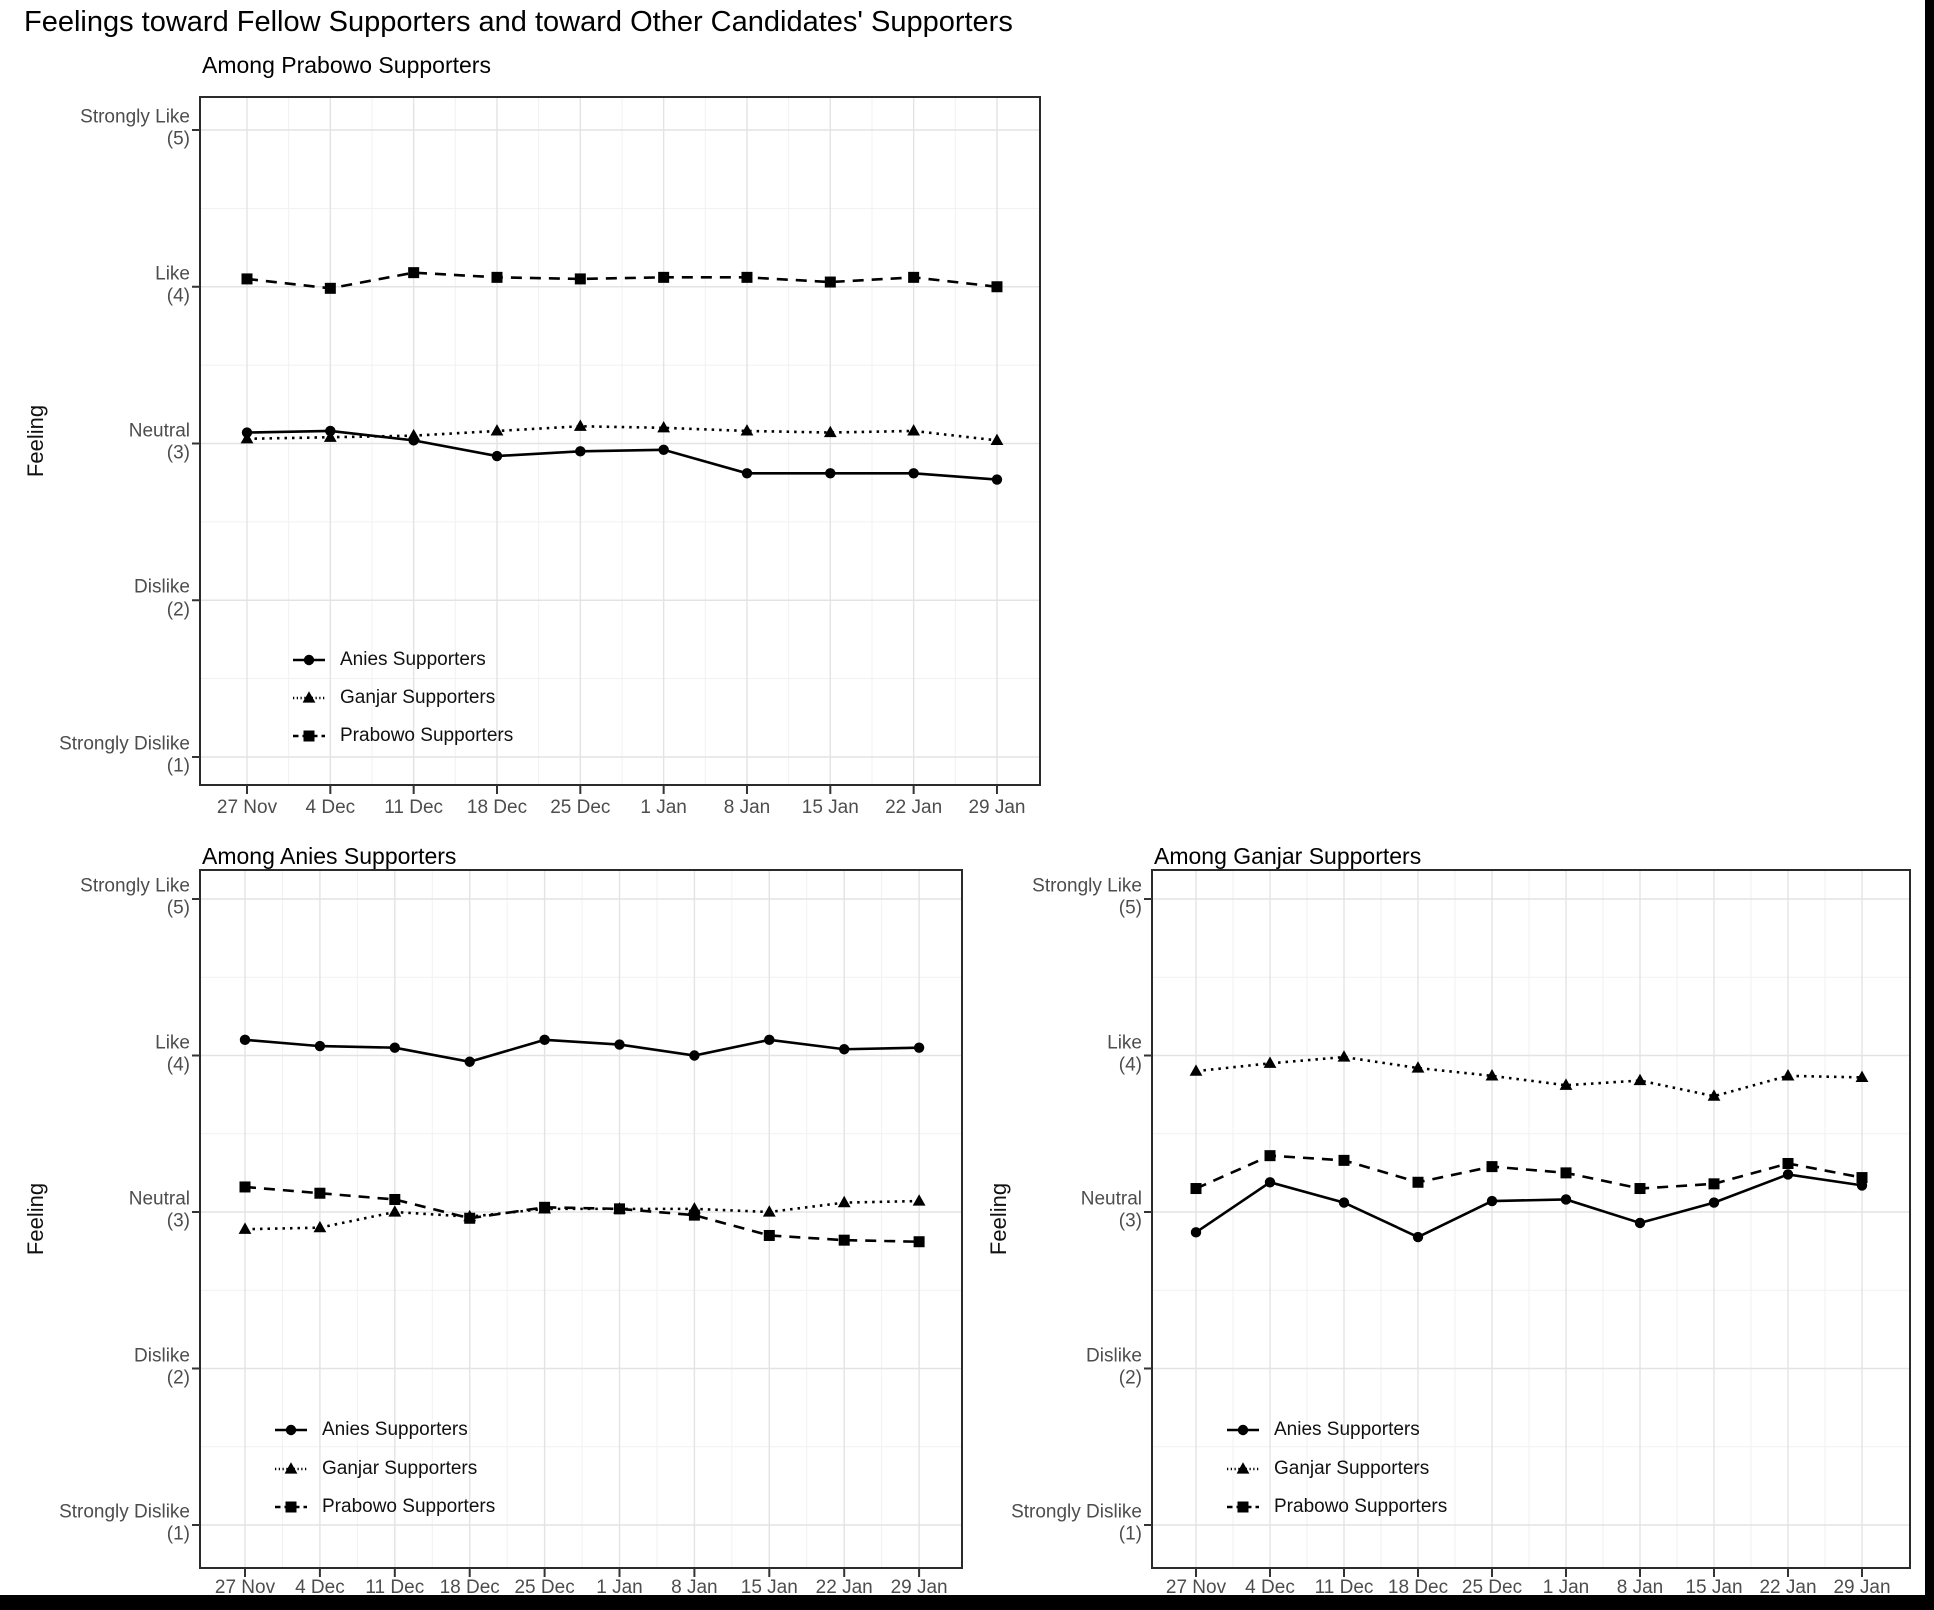 This screenshot has width=1934, height=1610. What do you see at coordinates (919, 1587) in the screenshot?
I see `x-tick-label: 29 Jan` at bounding box center [919, 1587].